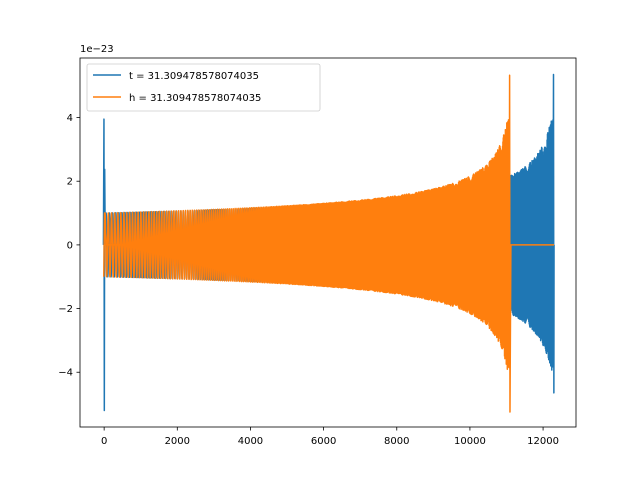 The height and width of the screenshot is (480, 640). What do you see at coordinates (194, 76) in the screenshot?
I see `legend-label-t: t = 31.309478578074035` at bounding box center [194, 76].